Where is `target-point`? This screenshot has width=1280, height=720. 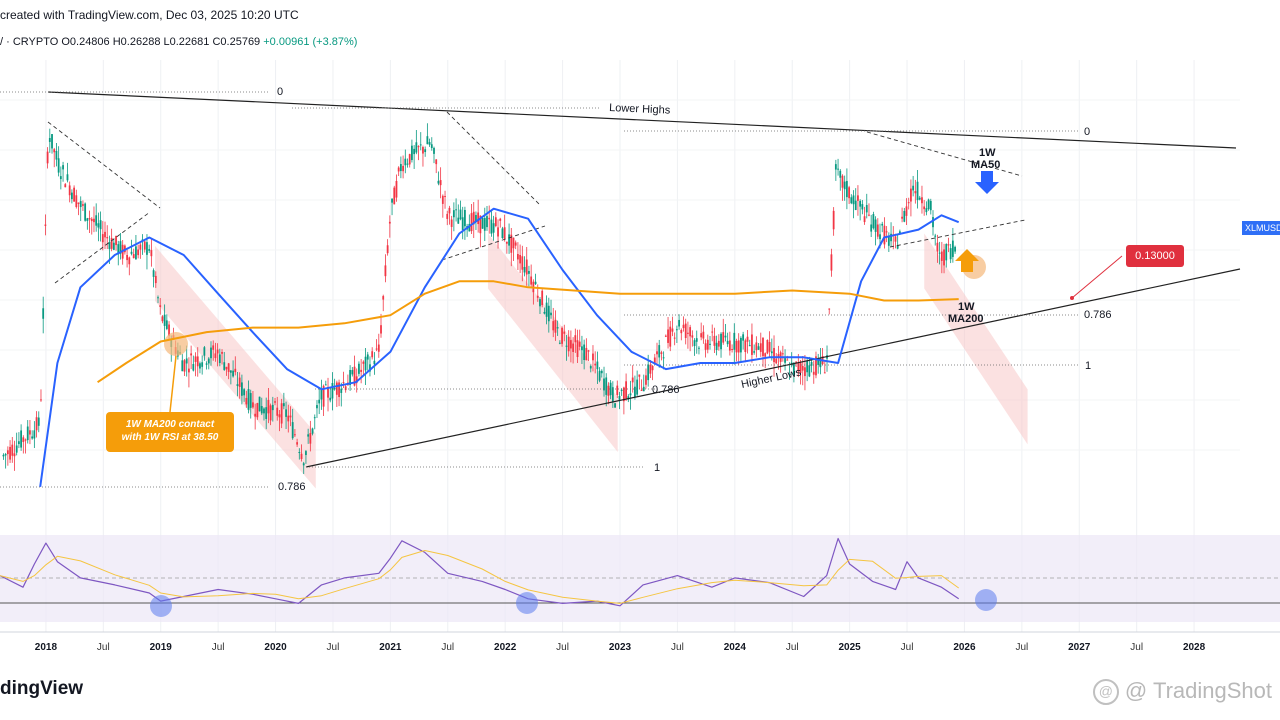
target-point is located at coordinates (1072, 298).